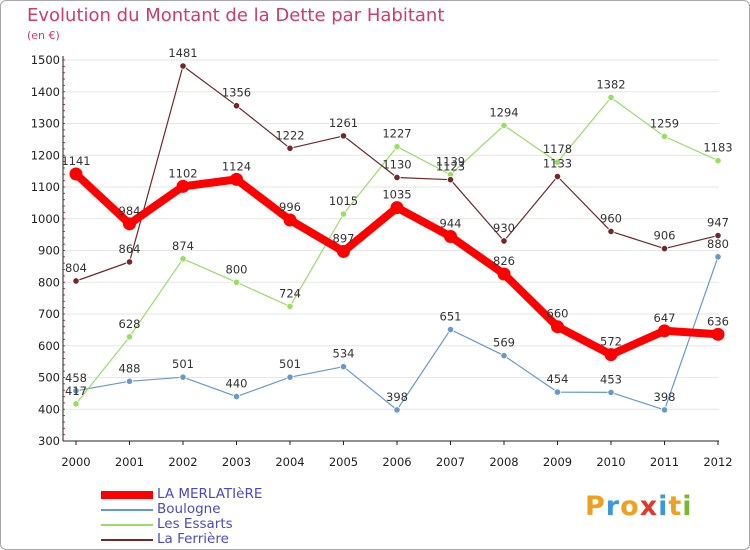 This screenshot has width=750, height=550. I want to click on data-label: 826, so click(504, 261).